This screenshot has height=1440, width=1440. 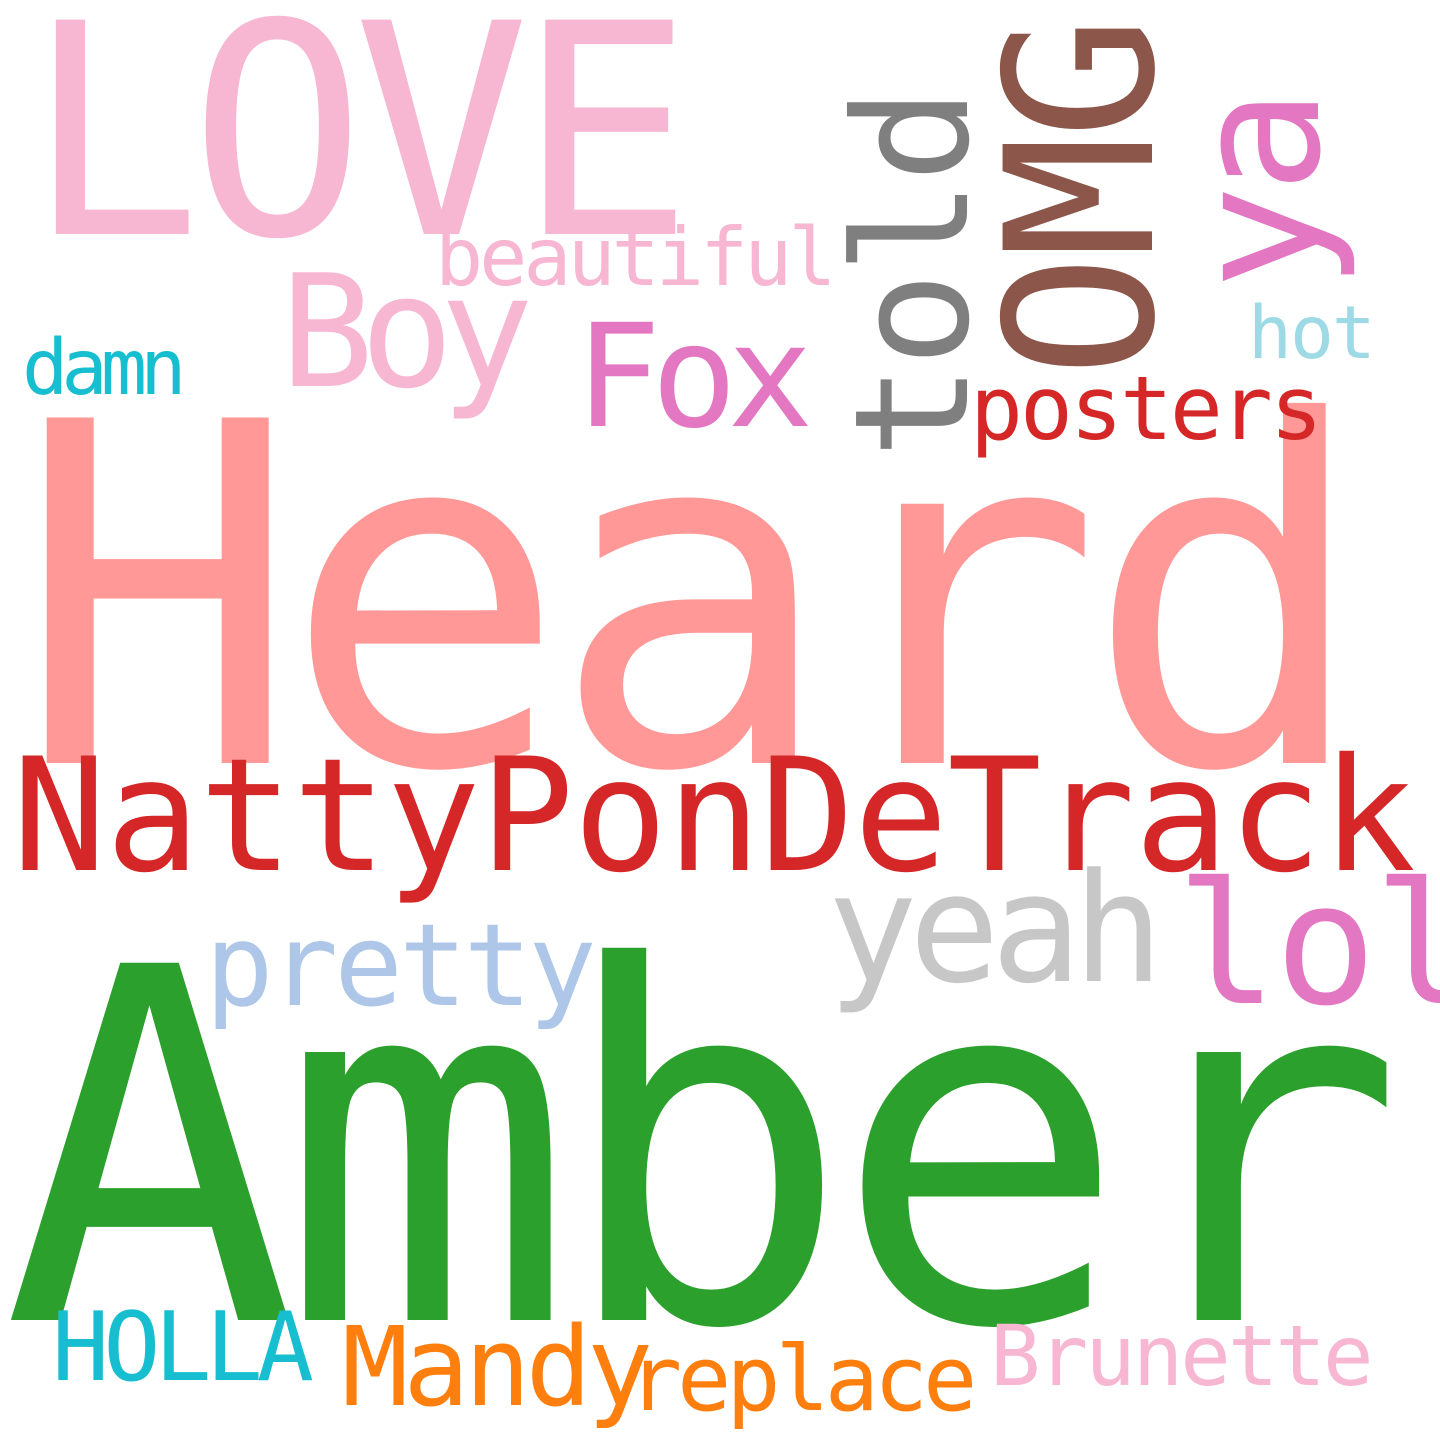 I want to click on word-mandy: Mandy, so click(x=497, y=1367).